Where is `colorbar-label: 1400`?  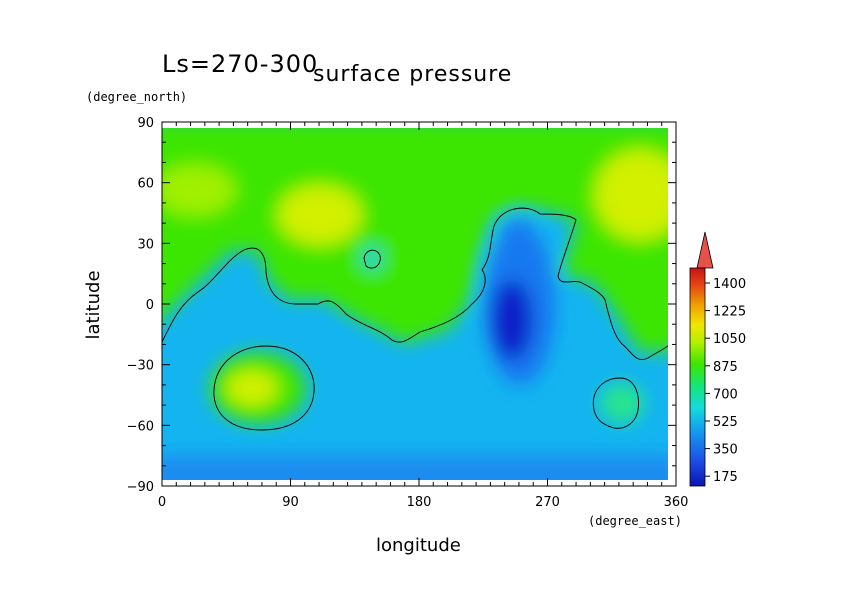
colorbar-label: 1400 is located at coordinates (729, 284).